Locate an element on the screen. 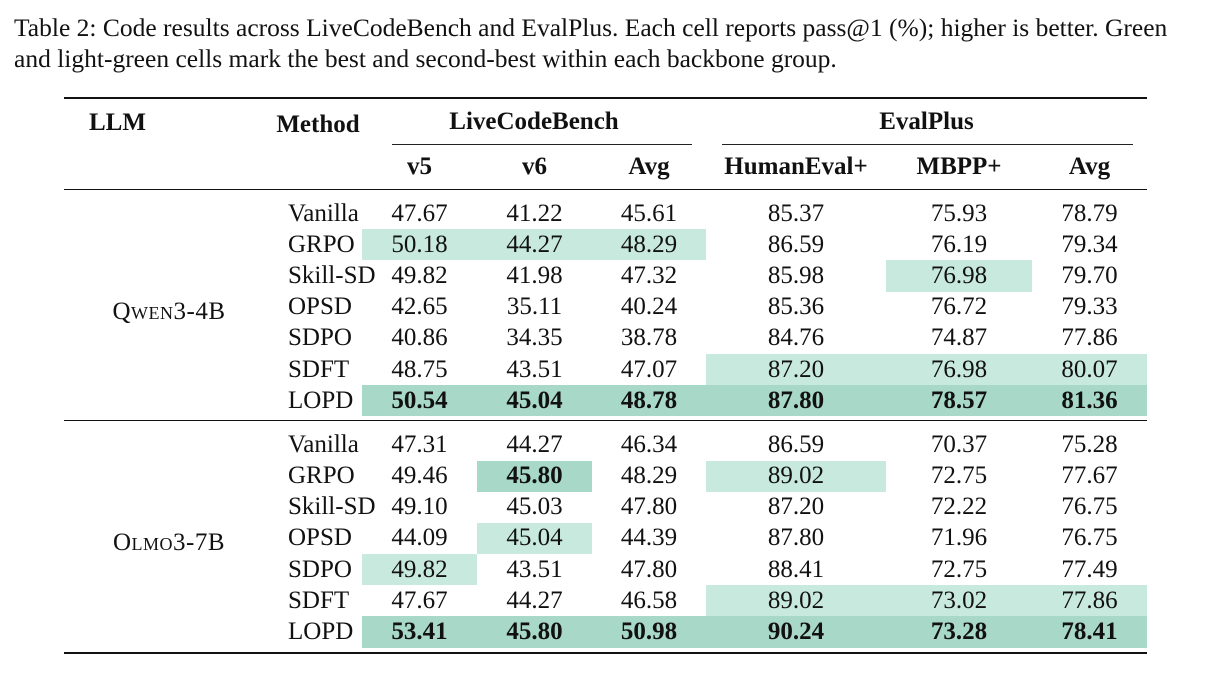 The height and width of the screenshot is (675, 1219). result-cell: 85.98 is located at coordinates (796, 275).